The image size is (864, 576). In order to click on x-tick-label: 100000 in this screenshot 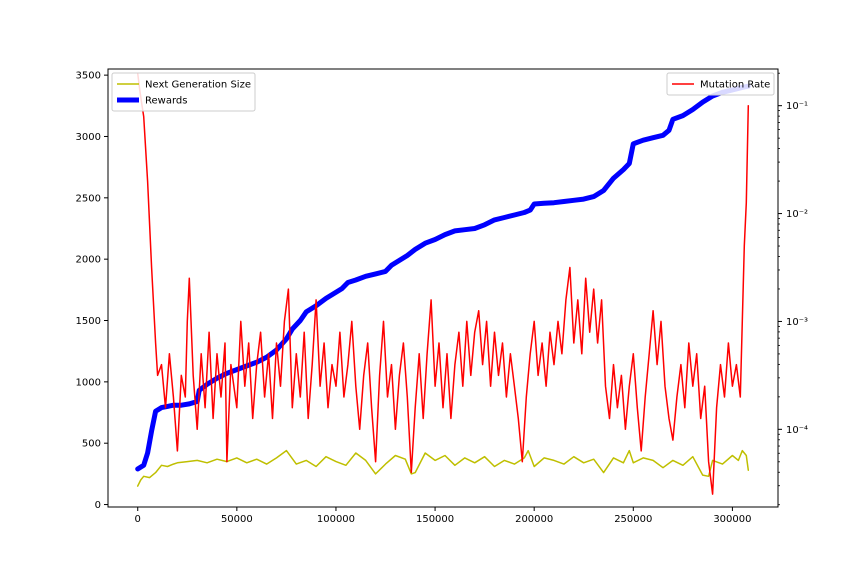, I will do `click(336, 519)`.